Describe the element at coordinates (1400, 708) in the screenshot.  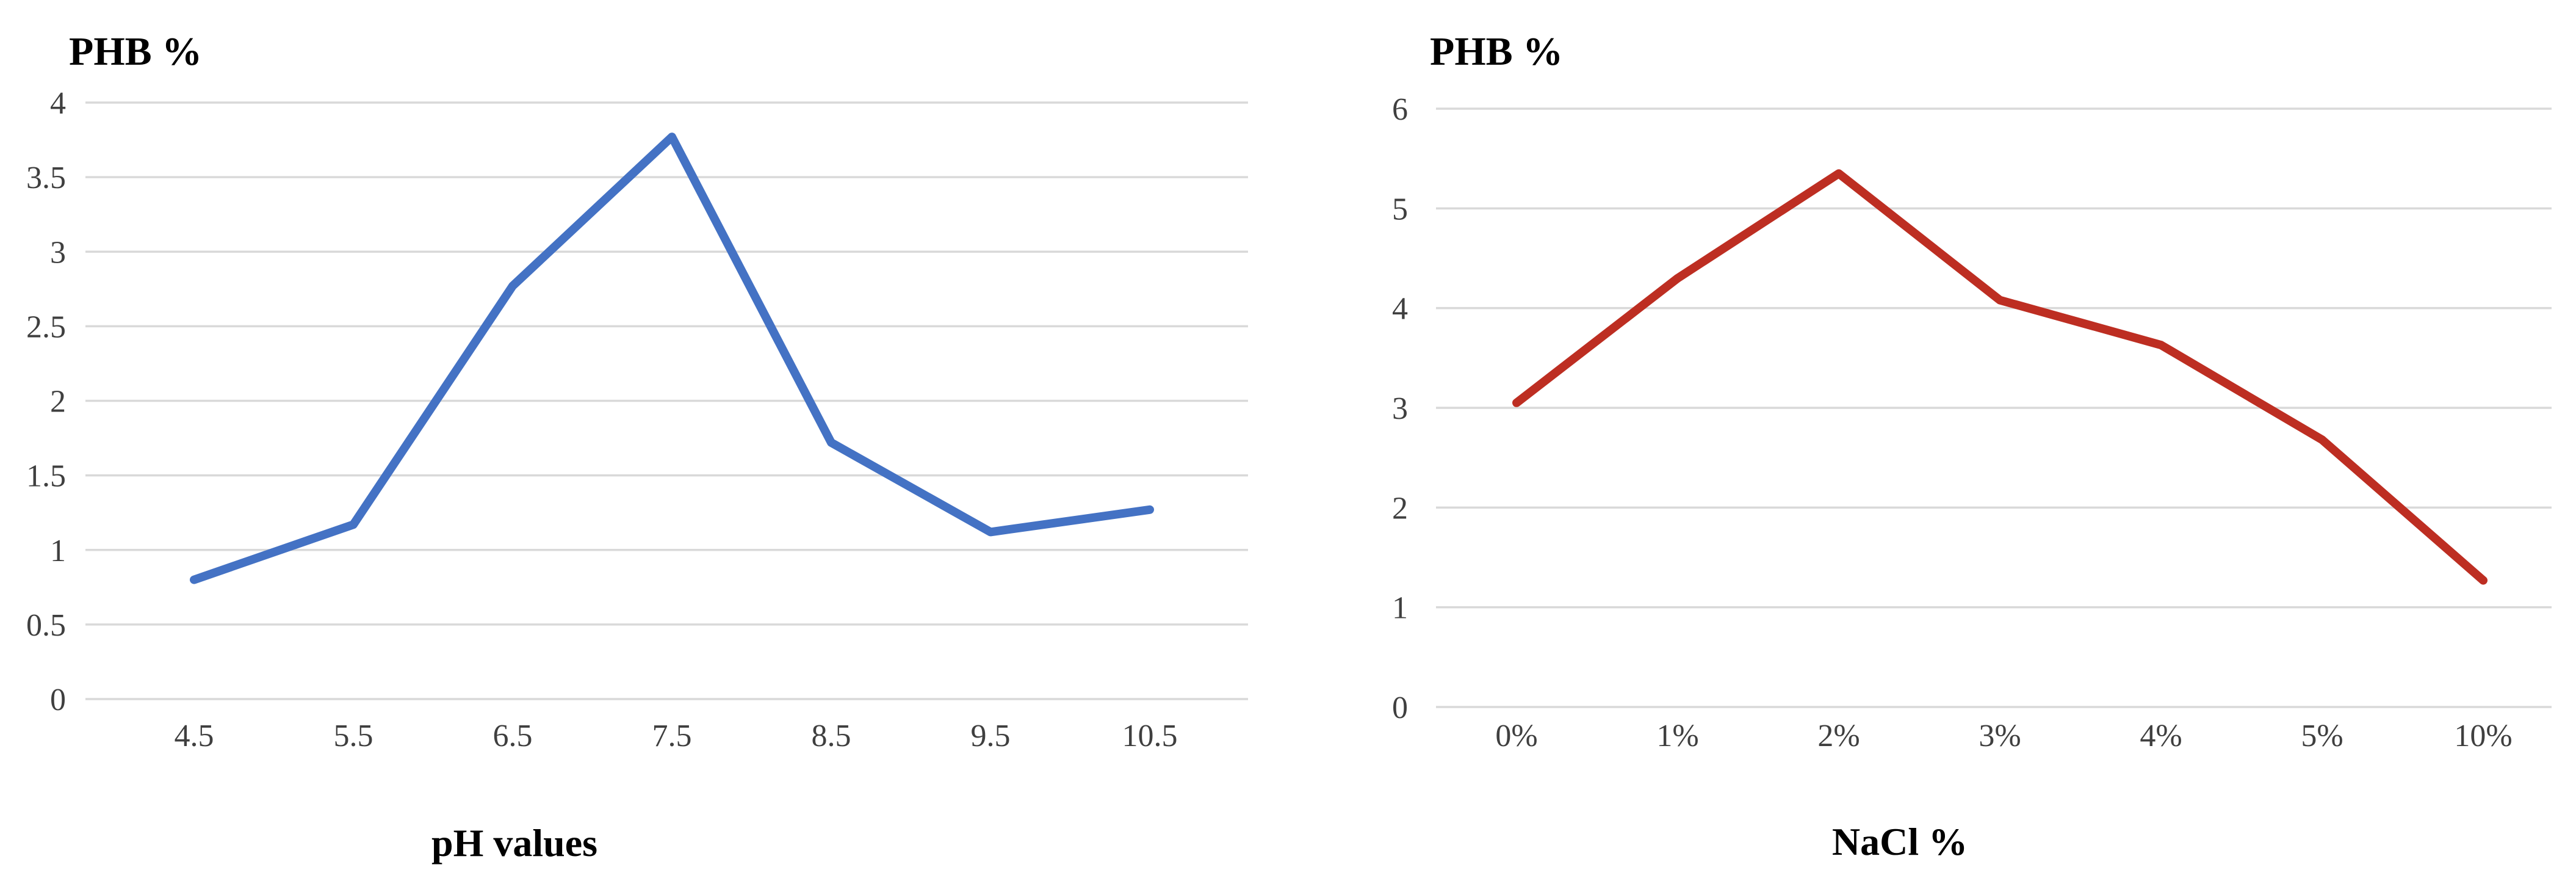
I see `nacl-y-tick-label: 0` at that location.